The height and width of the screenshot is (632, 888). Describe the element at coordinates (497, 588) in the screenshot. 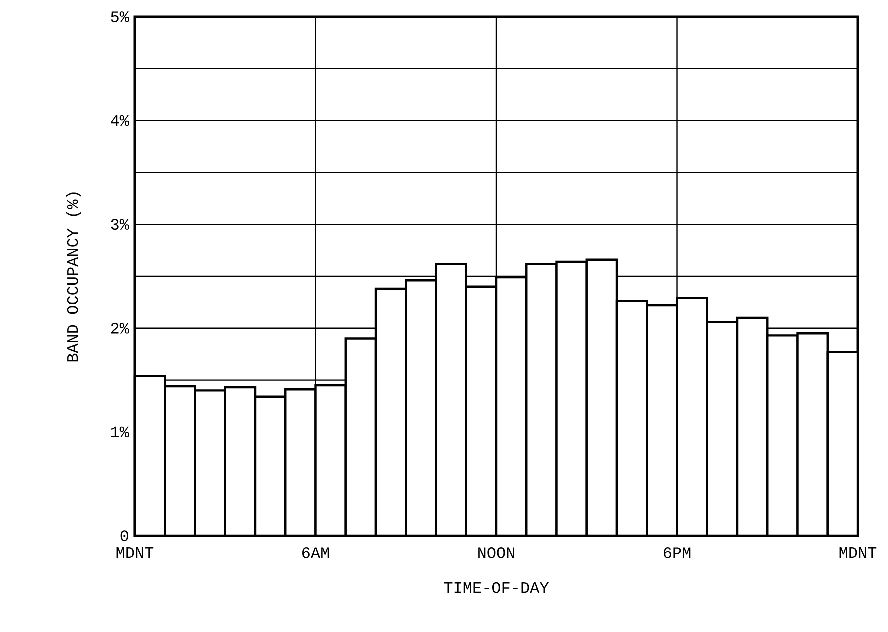

I see `x-axis-title: TIME-OF-DAY` at that location.